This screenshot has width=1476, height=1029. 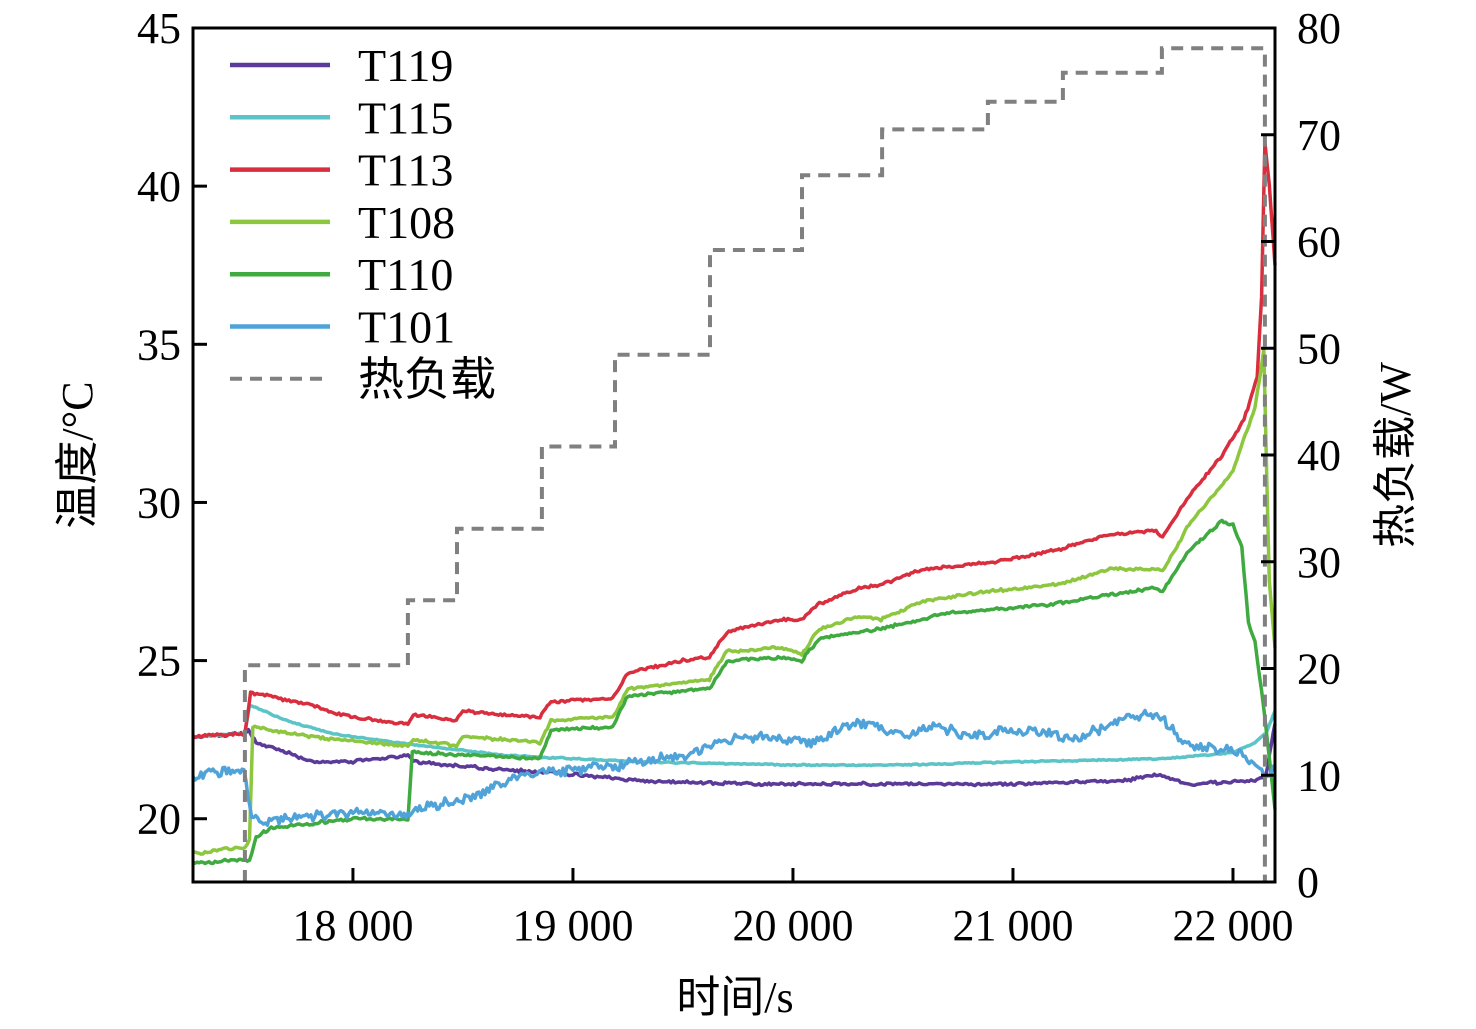 I want to click on legend-label: T110, so click(x=405, y=274).